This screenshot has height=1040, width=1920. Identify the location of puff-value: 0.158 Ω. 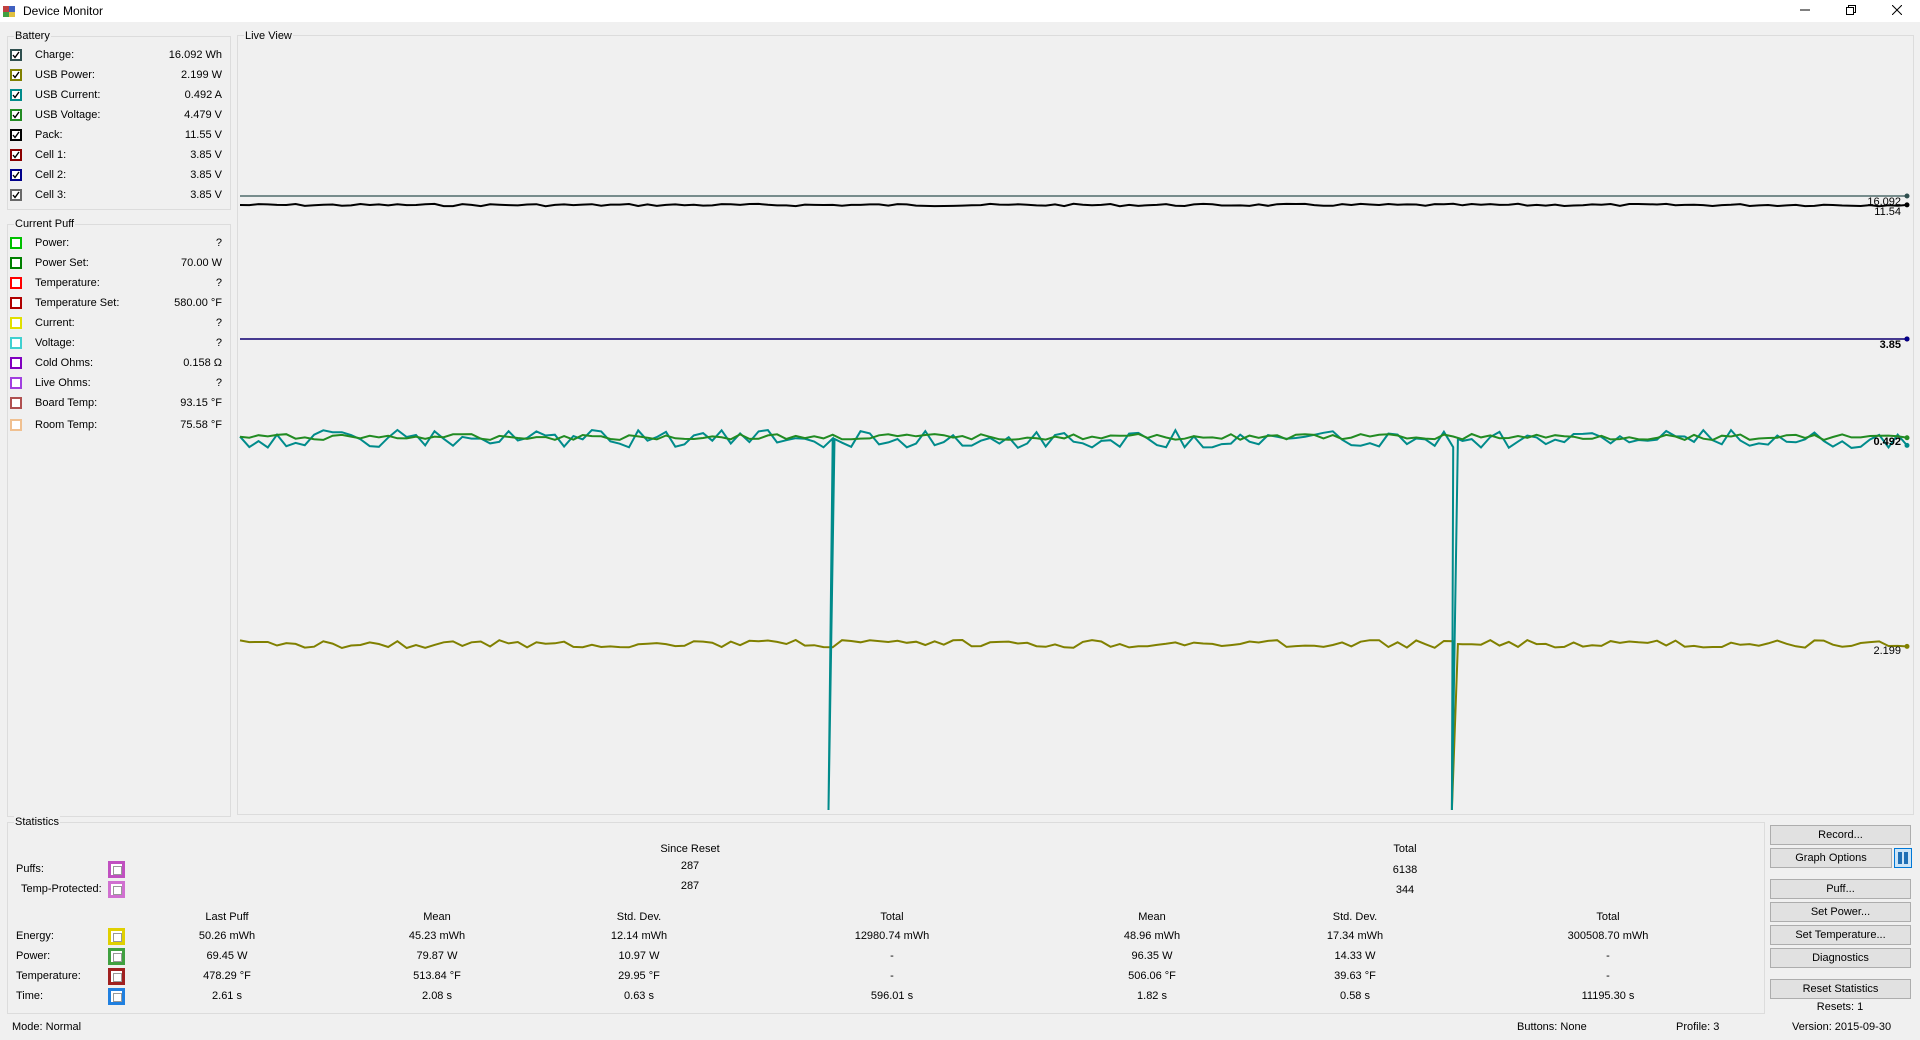
(202, 363).